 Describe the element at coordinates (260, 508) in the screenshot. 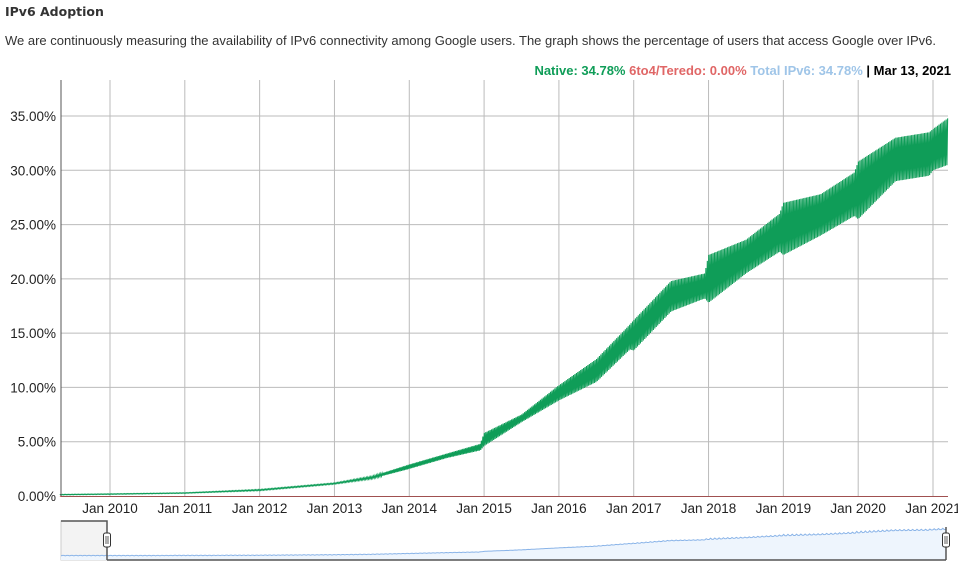

I see `x-tick-label: Jan 2012` at that location.